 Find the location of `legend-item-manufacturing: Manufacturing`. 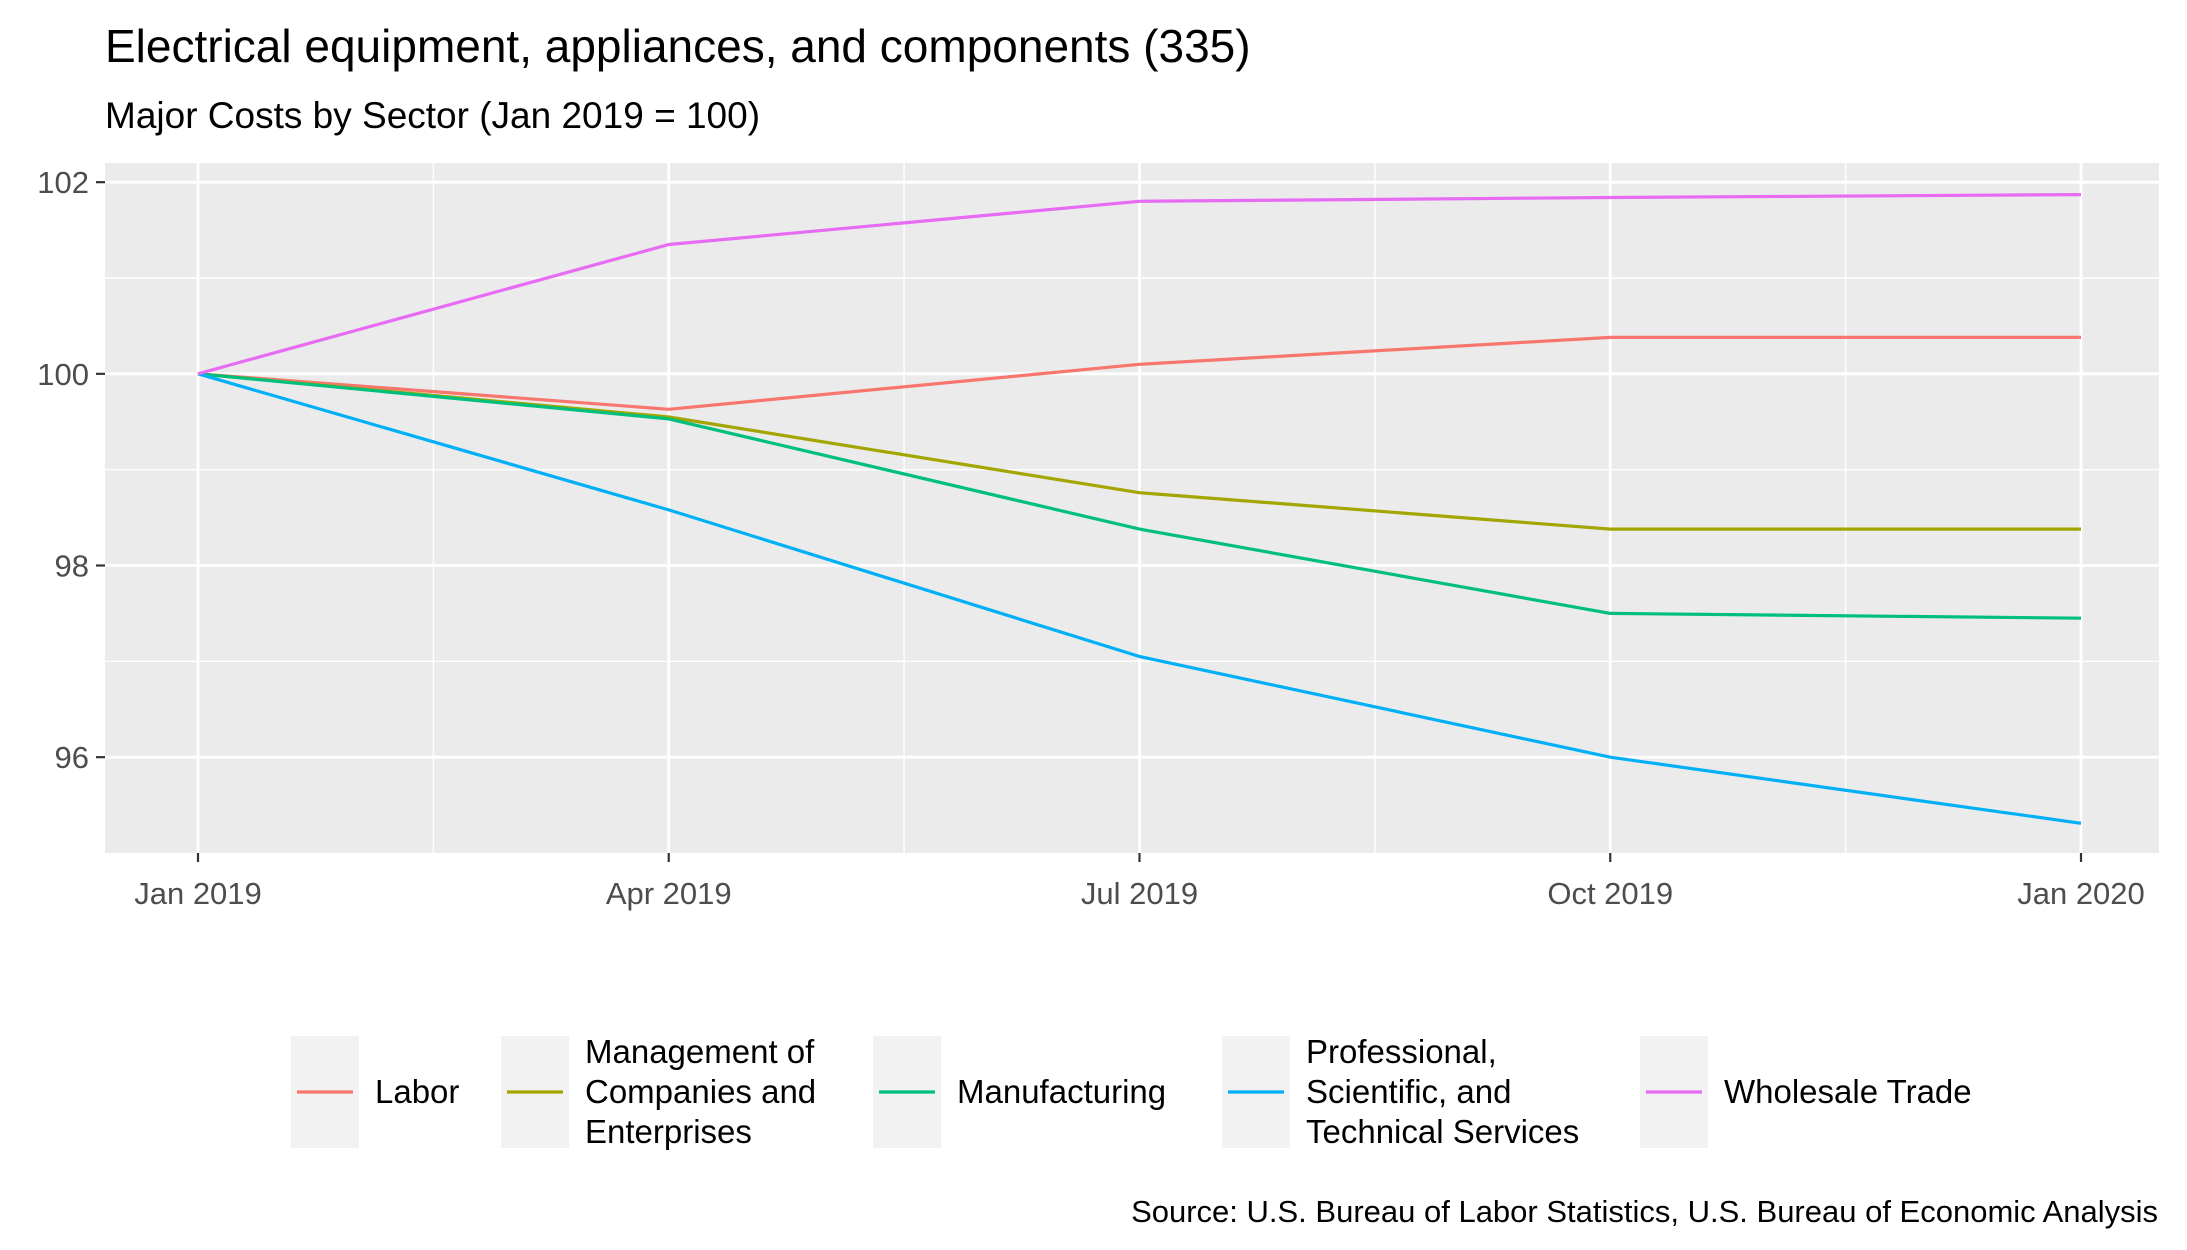

legend-item-manufacturing: Manufacturing is located at coordinates (1019, 1092).